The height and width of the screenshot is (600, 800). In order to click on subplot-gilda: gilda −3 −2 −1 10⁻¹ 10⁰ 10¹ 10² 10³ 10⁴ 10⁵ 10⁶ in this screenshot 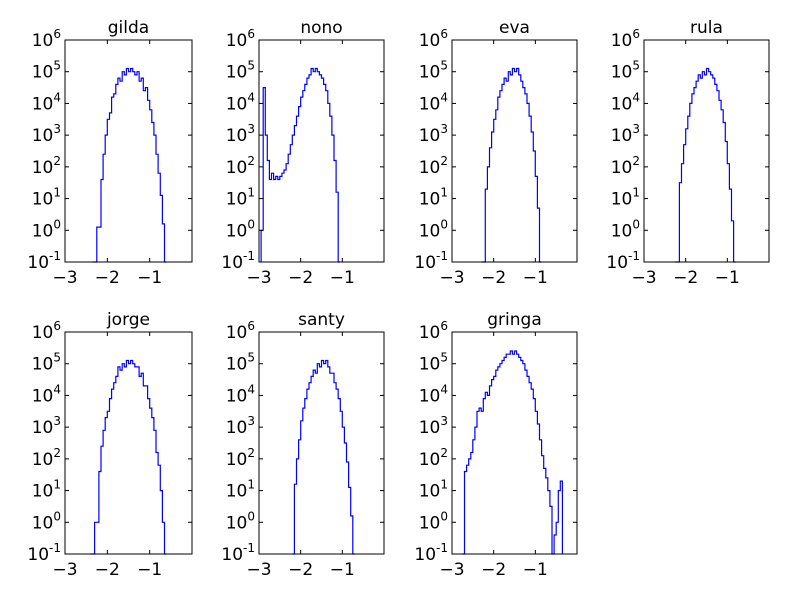, I will do `click(110, 153)`.